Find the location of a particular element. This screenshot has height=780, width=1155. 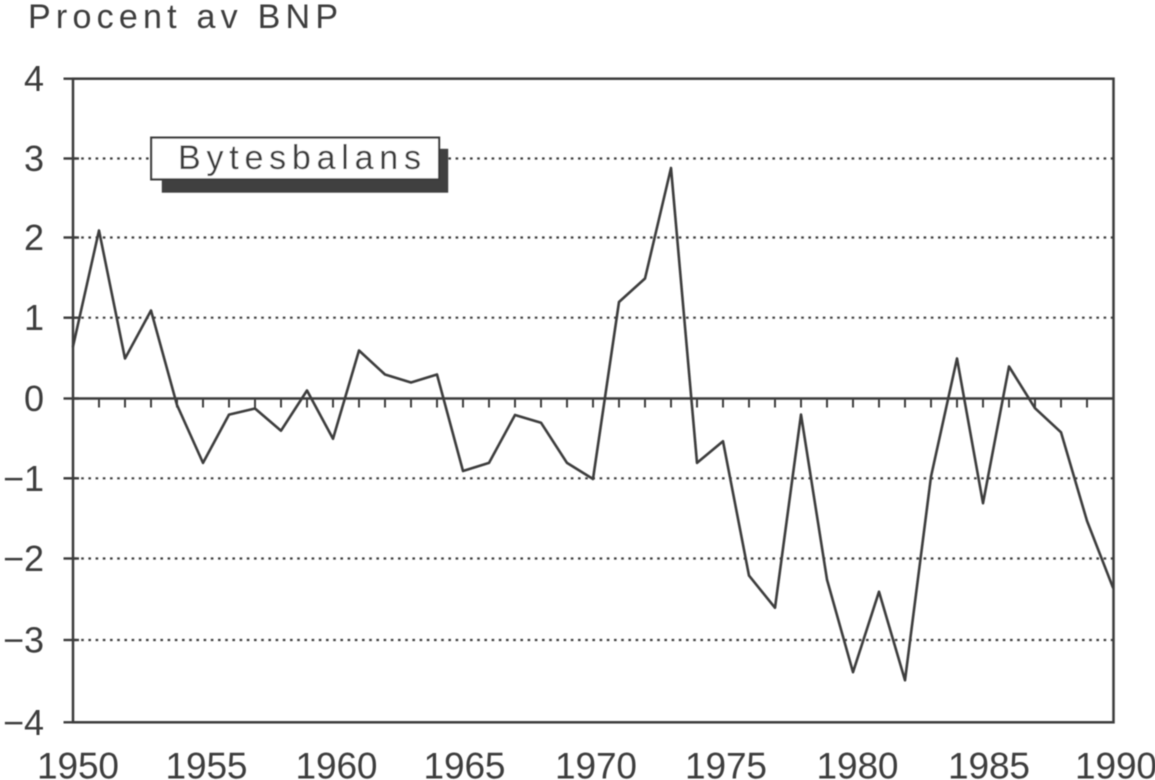

svg-text: 1990 is located at coordinates (1115, 763).